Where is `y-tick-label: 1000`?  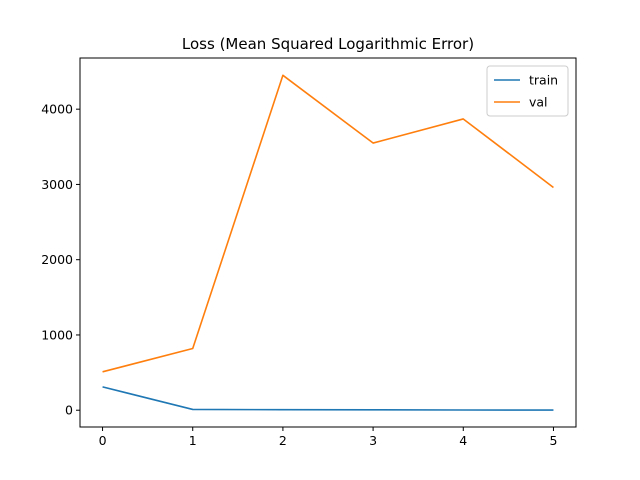 y-tick-label: 1000 is located at coordinates (57, 334).